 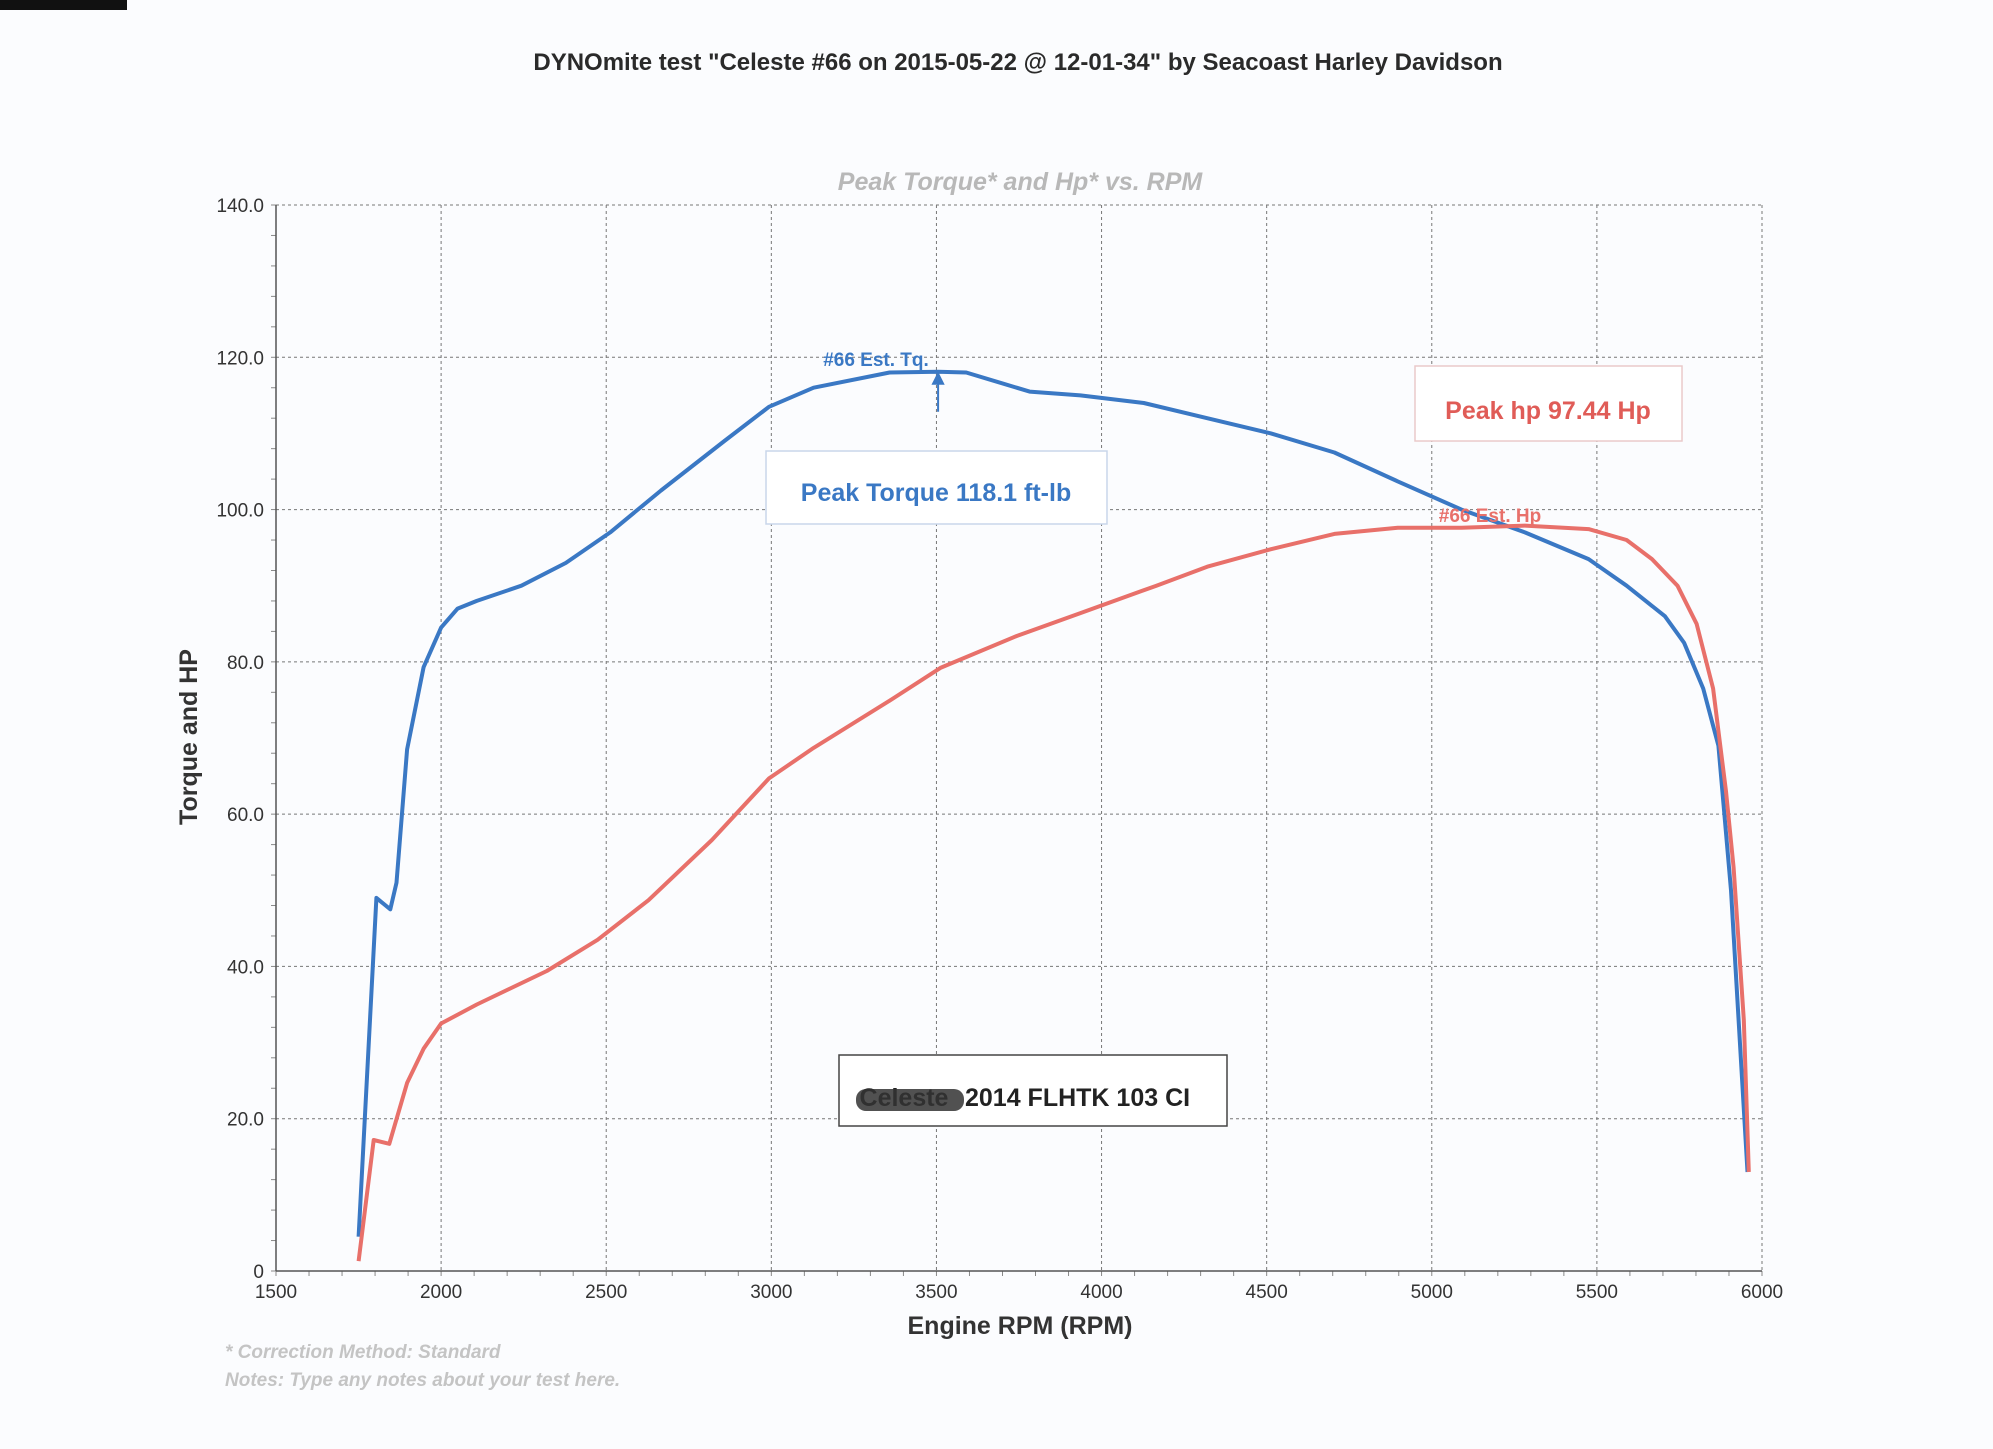 I want to click on peak-hp-label: Peak hp 97.44 Hp, so click(x=1548, y=411).